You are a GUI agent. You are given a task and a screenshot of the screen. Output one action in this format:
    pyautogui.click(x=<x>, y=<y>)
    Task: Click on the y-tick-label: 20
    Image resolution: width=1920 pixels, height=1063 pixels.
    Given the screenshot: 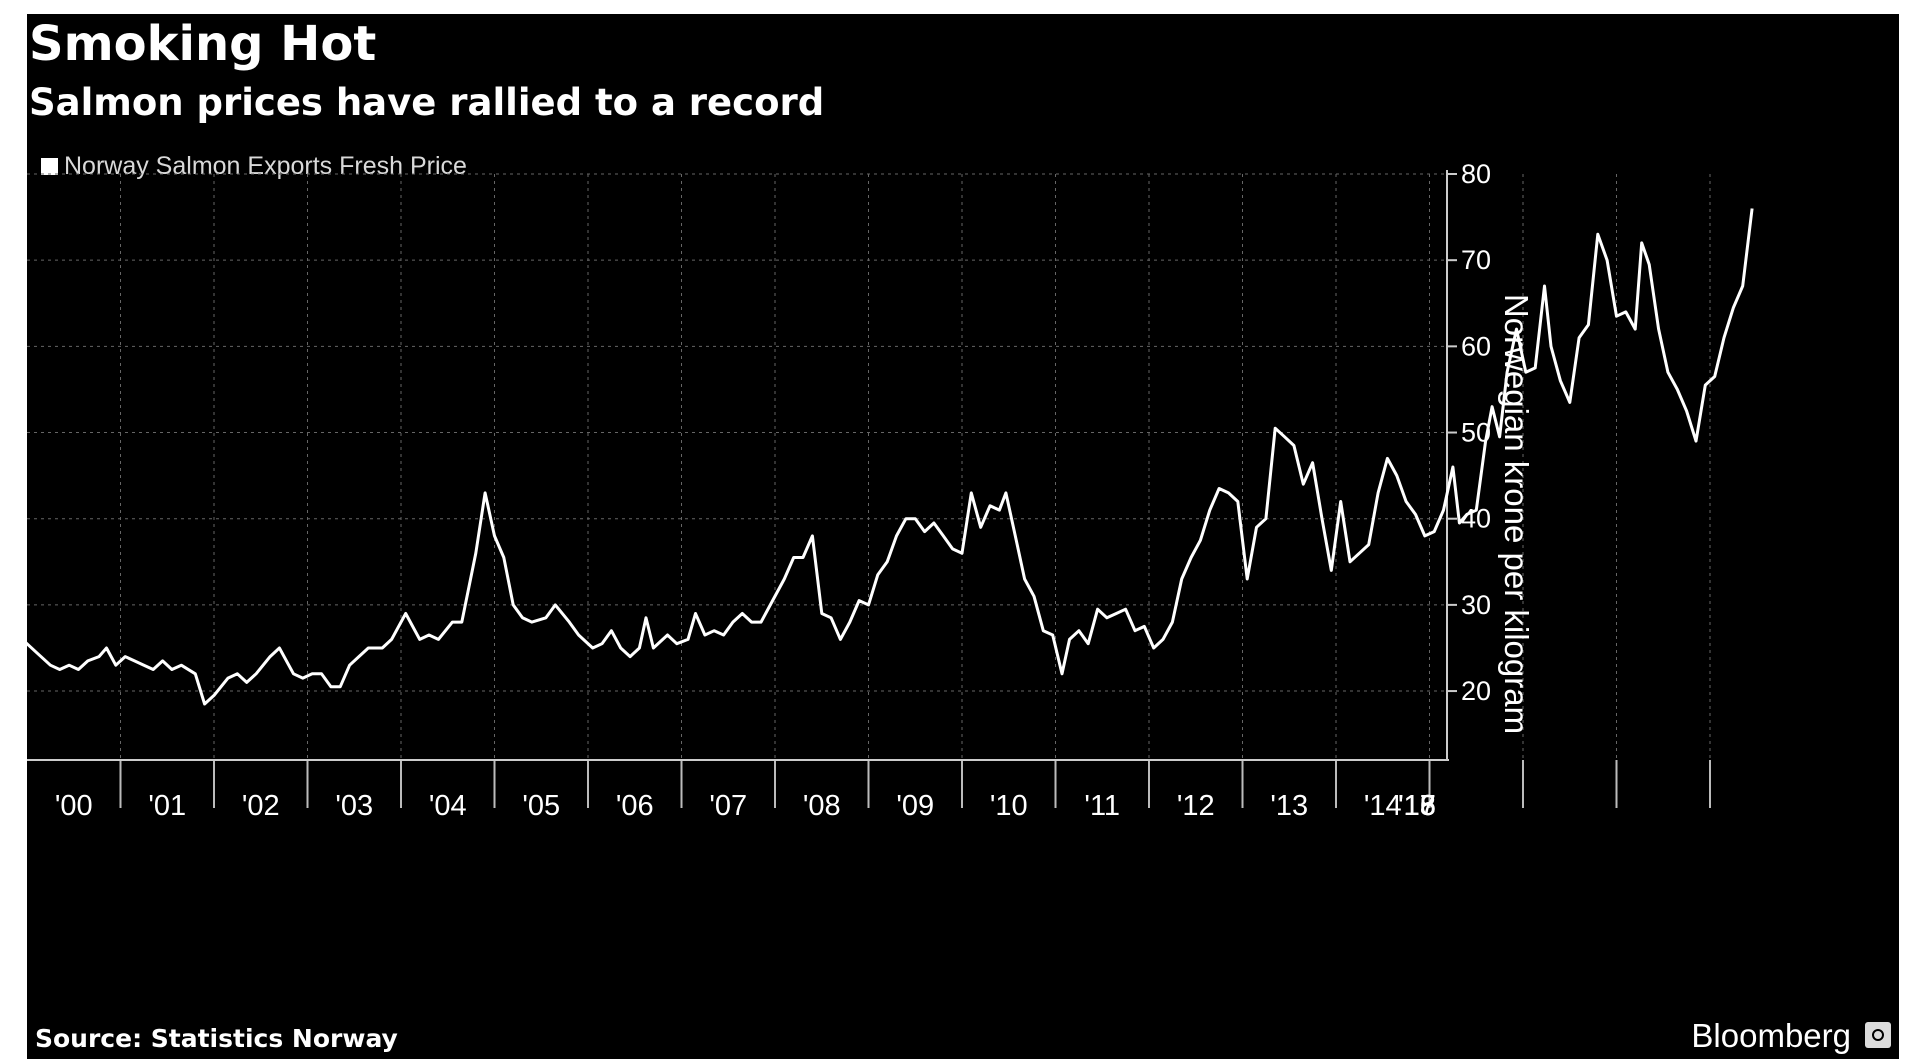 What is the action you would take?
    pyautogui.click(x=1476, y=691)
    